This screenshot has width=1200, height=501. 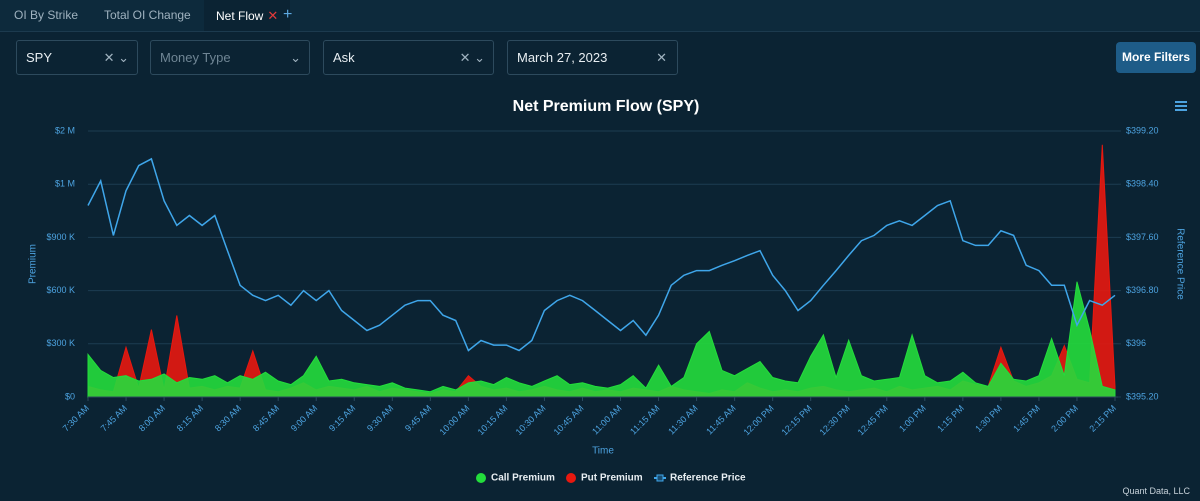 What do you see at coordinates (1136, 343) in the screenshot?
I see `y2-tick-label: $396` at bounding box center [1136, 343].